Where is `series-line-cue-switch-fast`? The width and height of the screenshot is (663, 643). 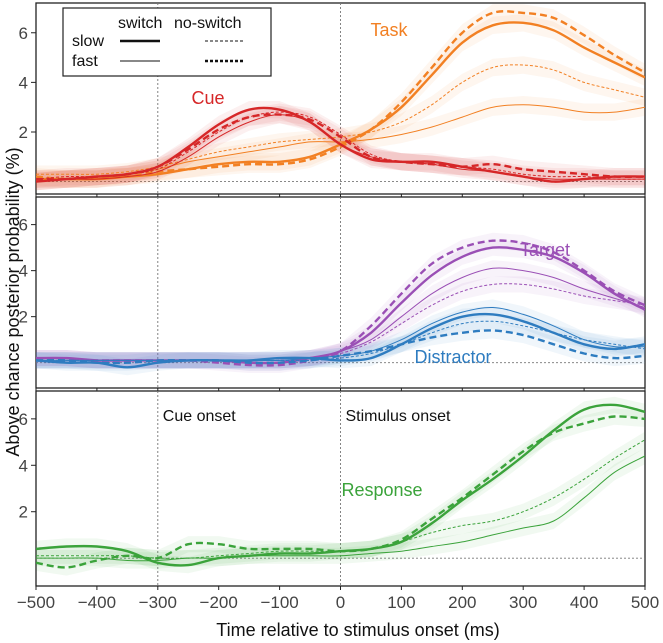 series-line-cue-switch-fast is located at coordinates (340, 148).